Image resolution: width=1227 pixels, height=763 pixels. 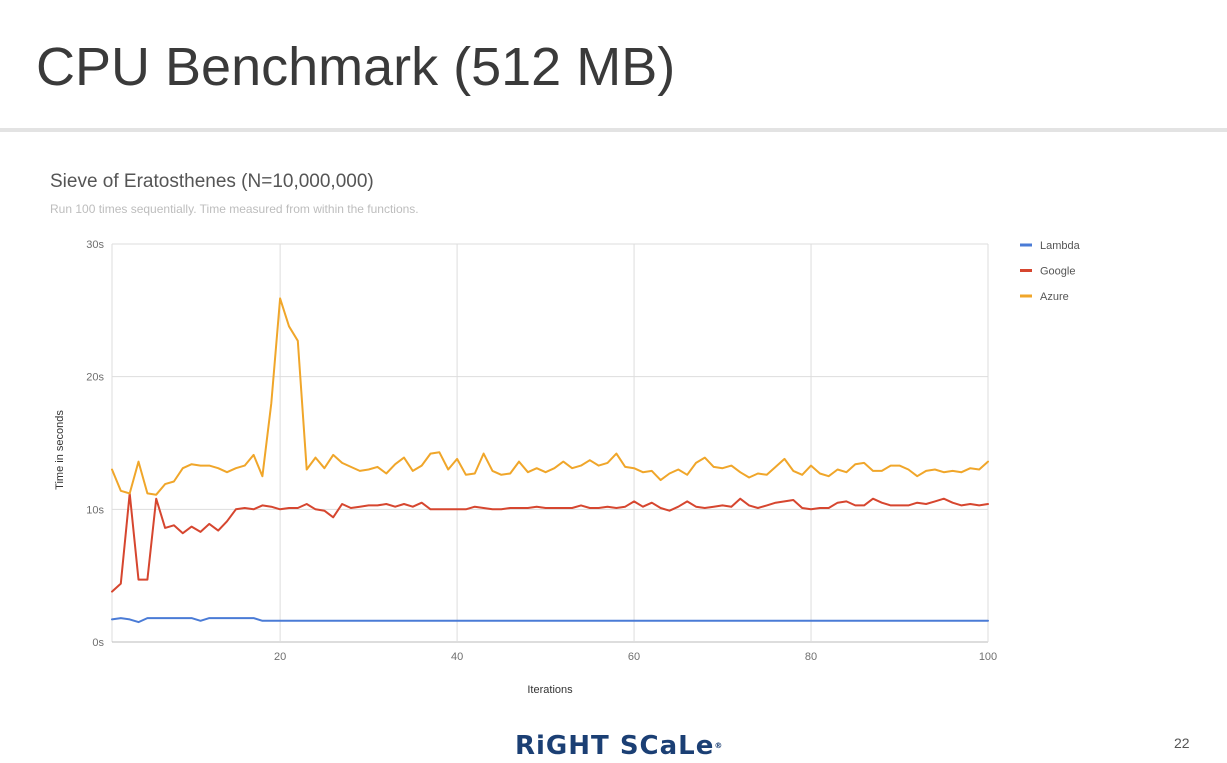 I want to click on title-divider, so click(x=613, y=130).